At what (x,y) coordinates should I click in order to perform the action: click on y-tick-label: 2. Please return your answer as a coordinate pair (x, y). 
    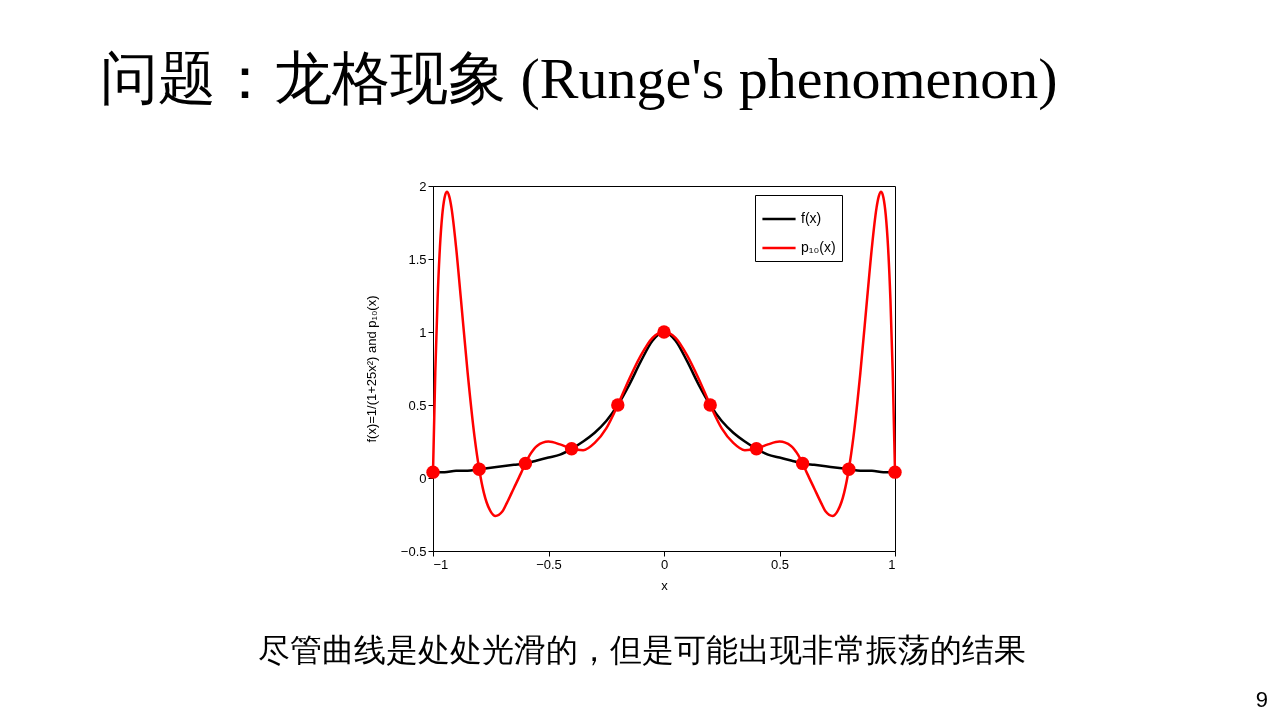
    Looking at the image, I should click on (423, 186).